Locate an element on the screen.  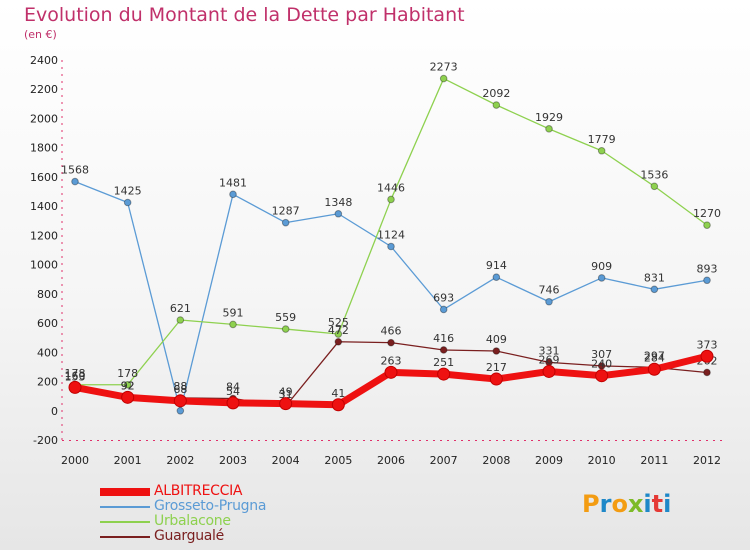
data-label: 373 is located at coordinates (707, 344).